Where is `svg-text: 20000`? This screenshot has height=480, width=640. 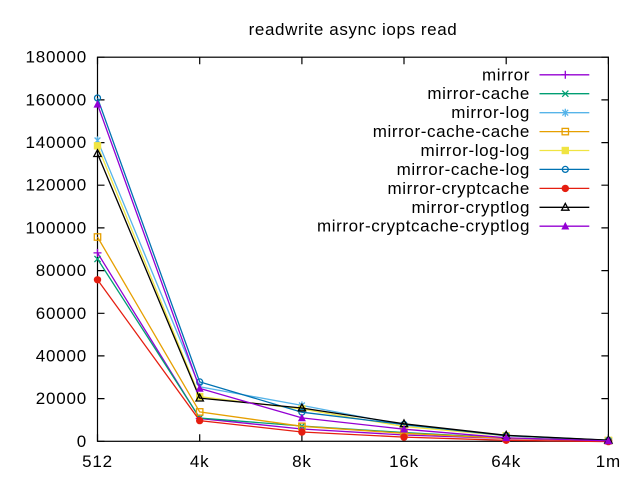 svg-text: 20000 is located at coordinates (61, 398).